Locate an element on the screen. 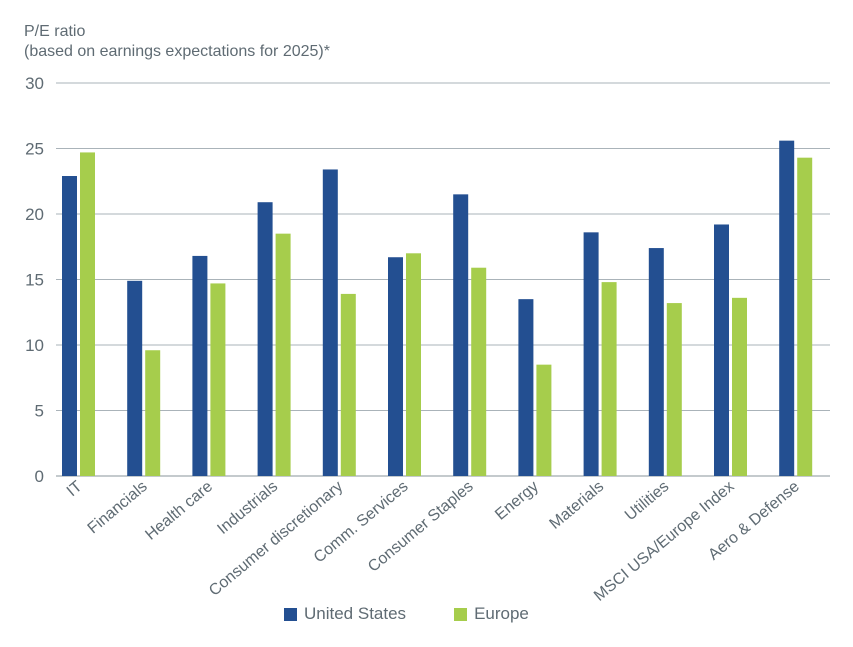 The image size is (853, 647). x-tick-label: Utilities is located at coordinates (647, 501).